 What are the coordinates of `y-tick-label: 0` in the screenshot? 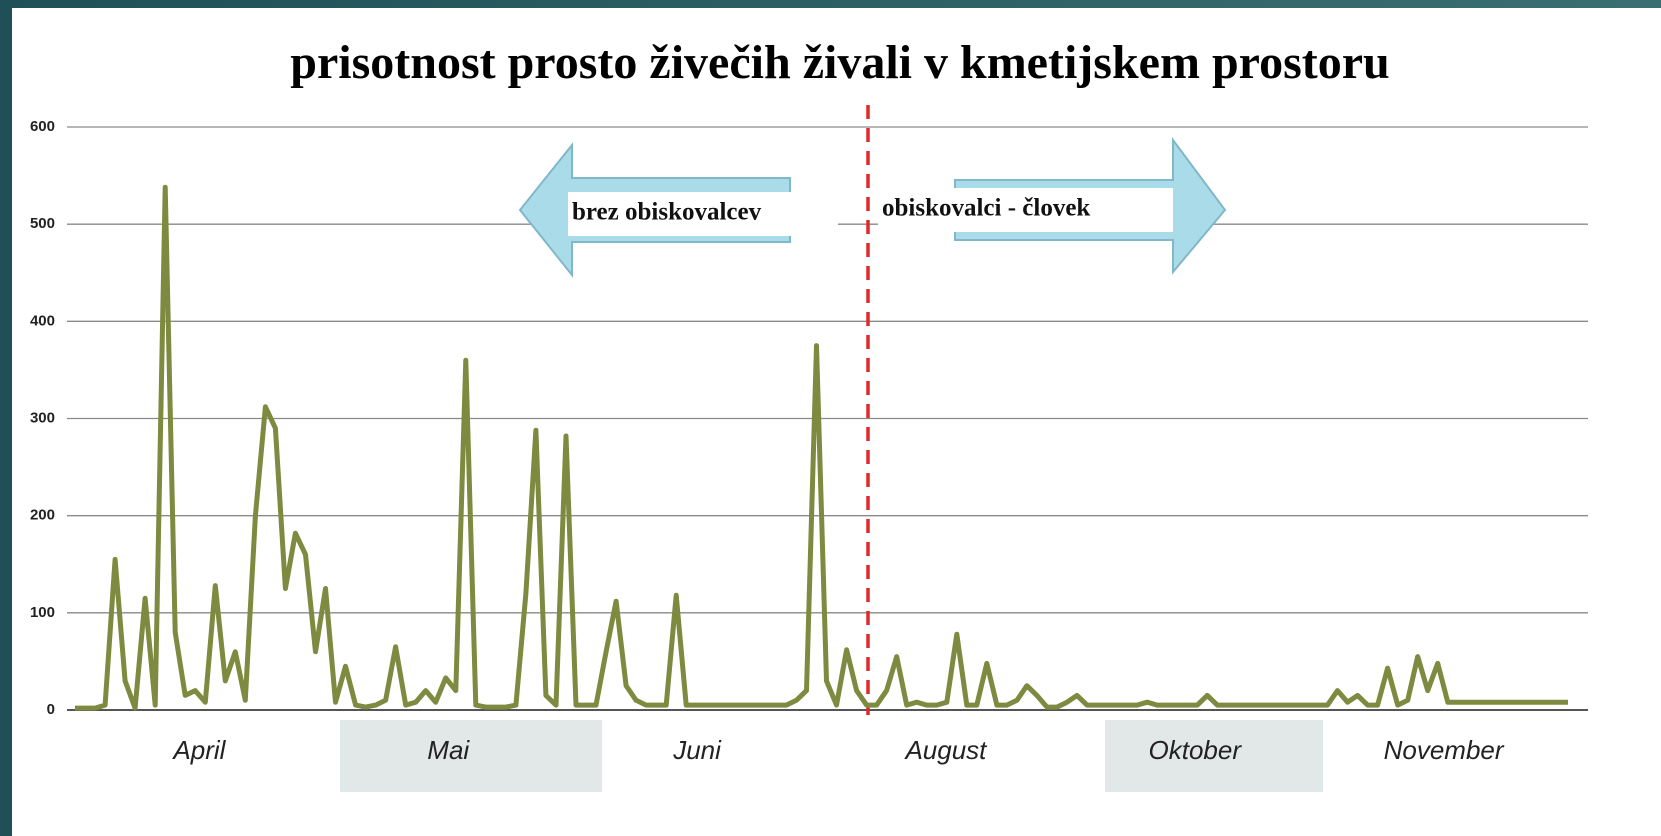 It's located at (51, 709).